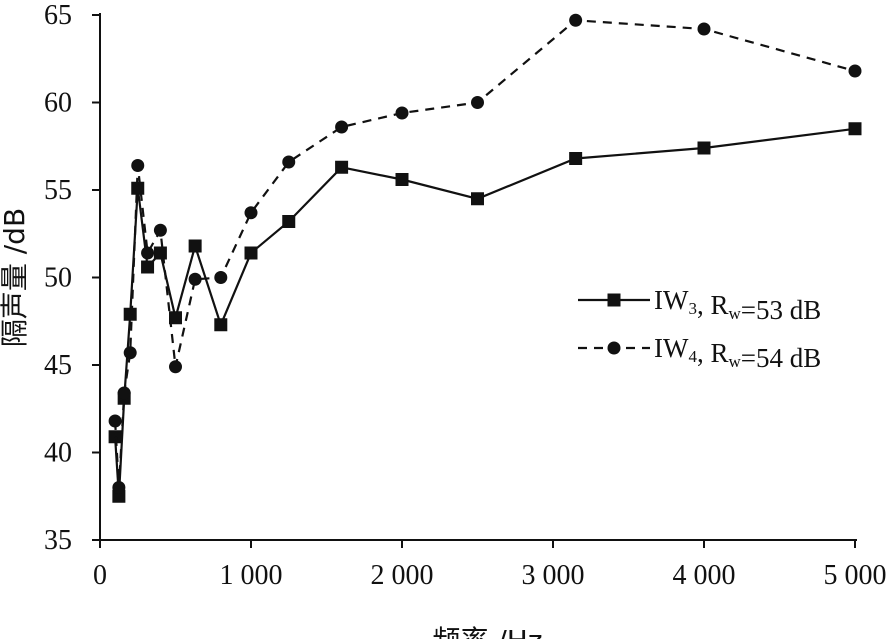 The height and width of the screenshot is (639, 887). What do you see at coordinates (251, 575) in the screenshot?
I see `x-tick-label: 1 000` at bounding box center [251, 575].